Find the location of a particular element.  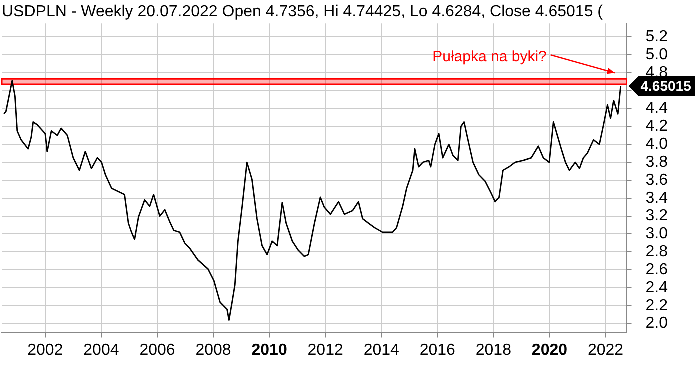

x-tick-label: 2004 is located at coordinates (102, 350).